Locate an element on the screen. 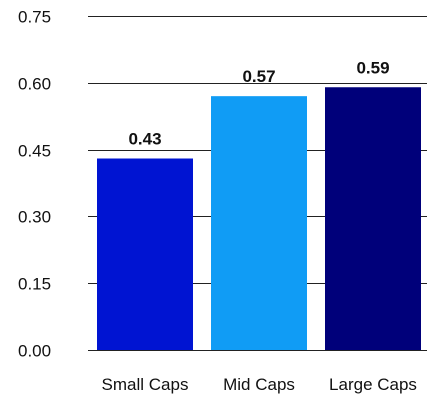  x-category-label: Large Caps is located at coordinates (373, 384).